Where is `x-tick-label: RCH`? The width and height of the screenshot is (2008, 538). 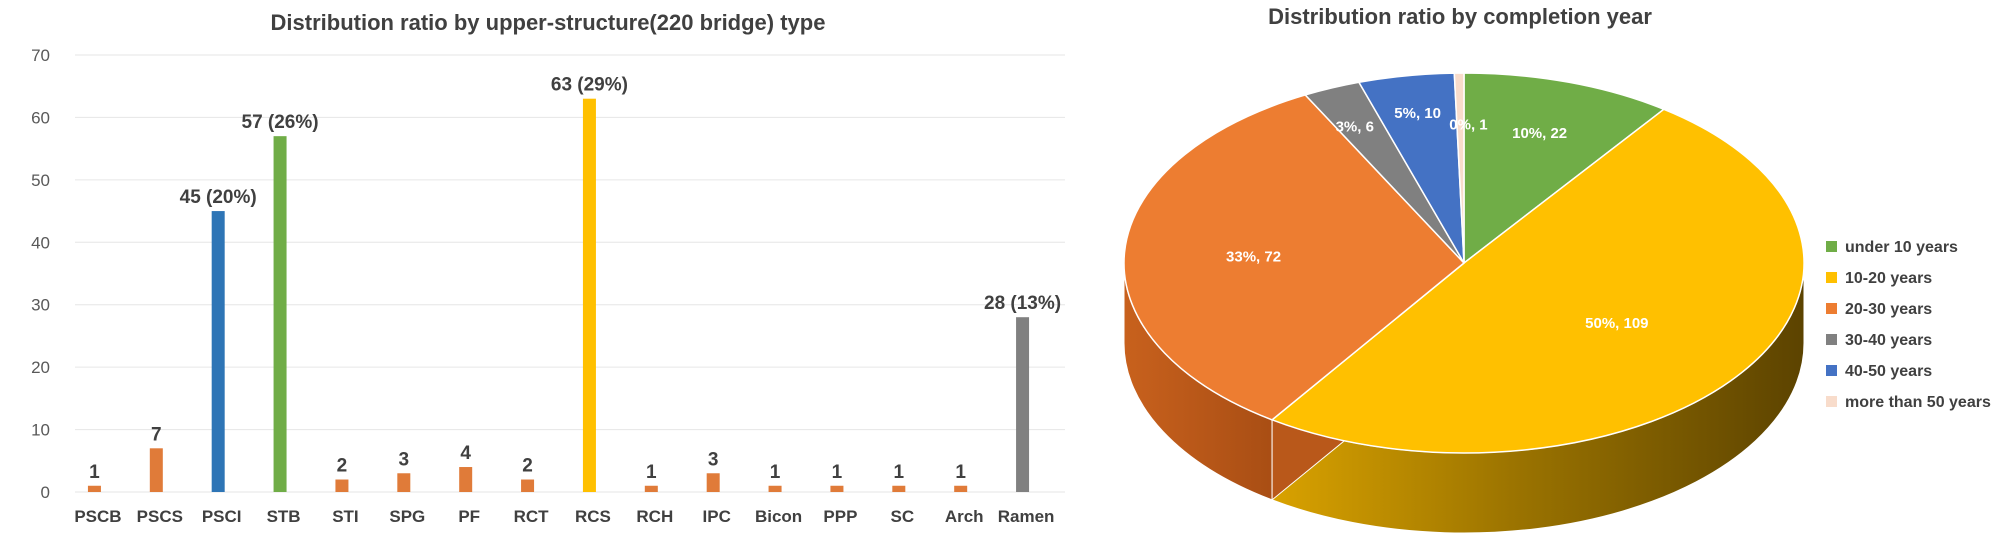 x-tick-label: RCH is located at coordinates (654, 516).